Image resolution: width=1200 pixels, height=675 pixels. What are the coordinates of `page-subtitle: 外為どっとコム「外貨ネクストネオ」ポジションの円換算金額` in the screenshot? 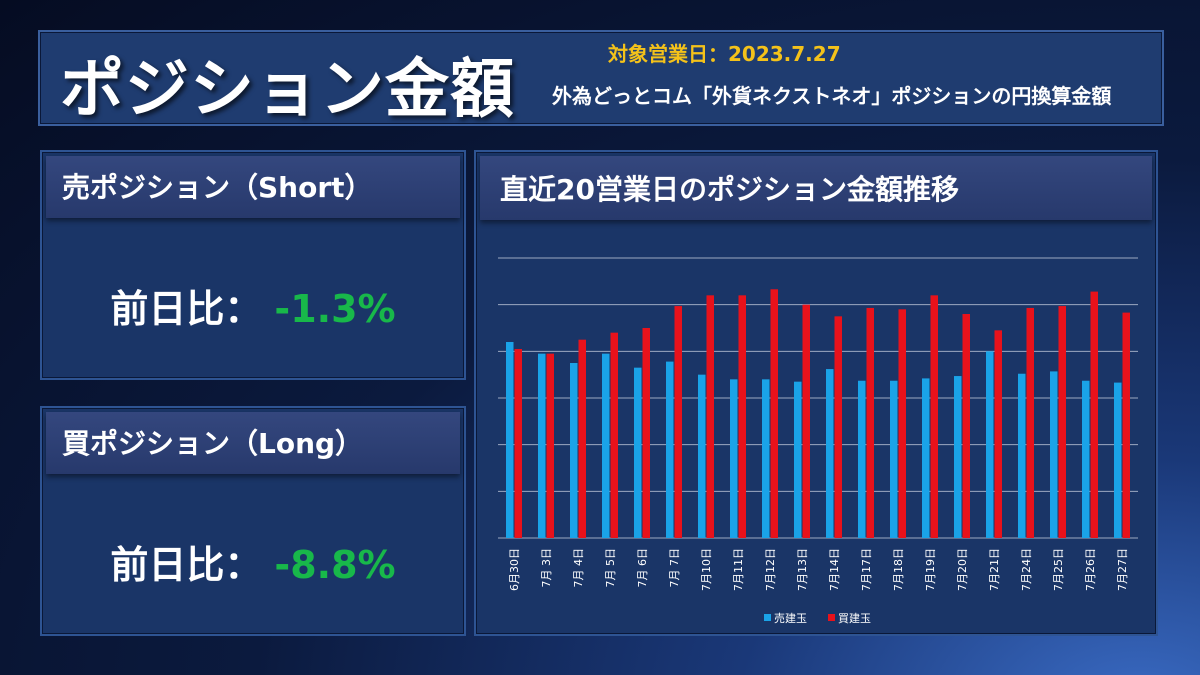 It's located at (832, 96).